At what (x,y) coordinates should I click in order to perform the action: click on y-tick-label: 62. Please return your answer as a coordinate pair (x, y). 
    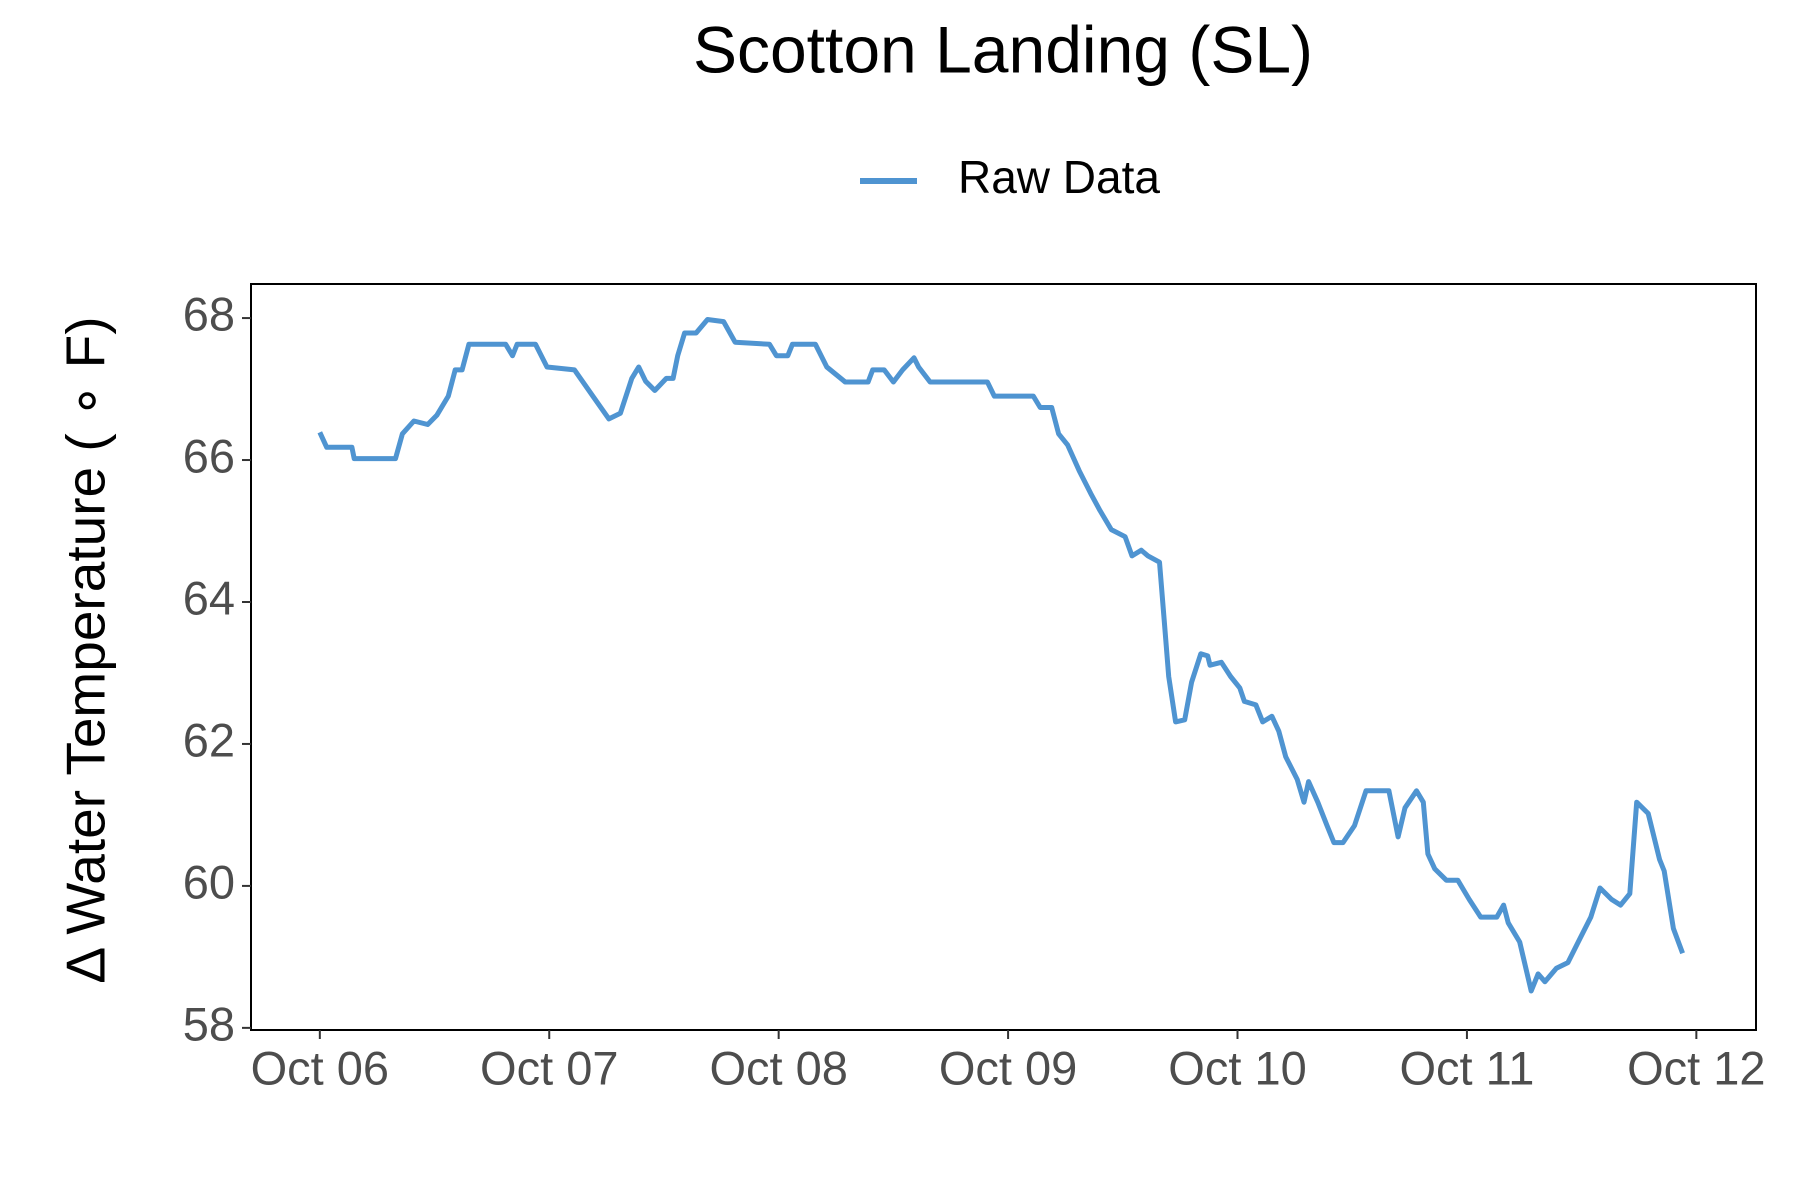
    Looking at the image, I should click on (209, 739).